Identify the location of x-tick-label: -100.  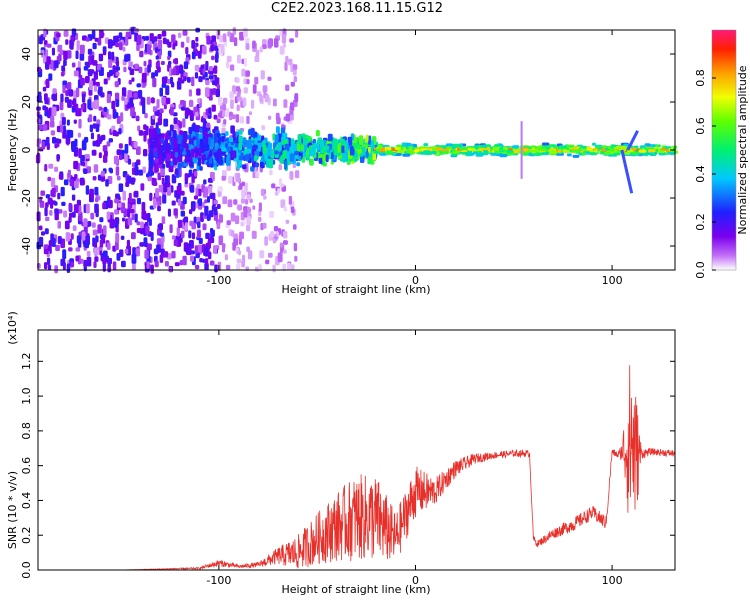
(218, 280).